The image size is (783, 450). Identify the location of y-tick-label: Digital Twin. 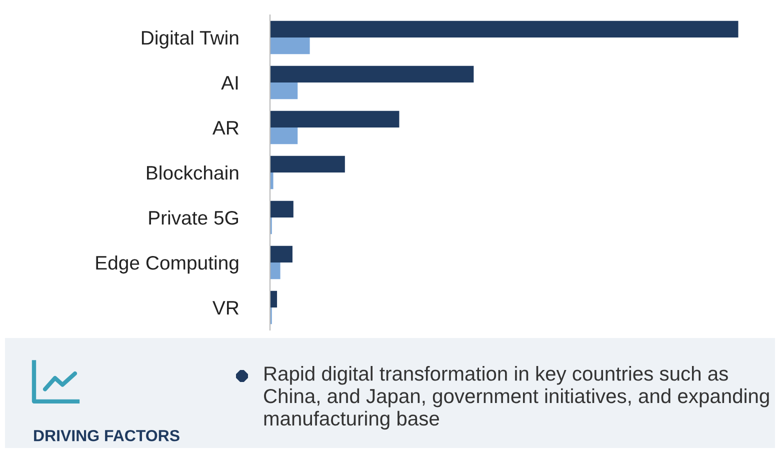
(190, 39).